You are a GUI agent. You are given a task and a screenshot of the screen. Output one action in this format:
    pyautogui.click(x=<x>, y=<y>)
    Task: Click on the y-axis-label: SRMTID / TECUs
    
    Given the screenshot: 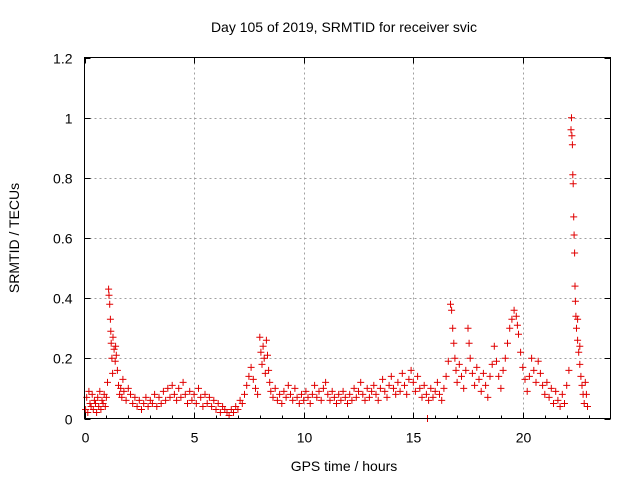 What is the action you would take?
    pyautogui.click(x=14, y=238)
    